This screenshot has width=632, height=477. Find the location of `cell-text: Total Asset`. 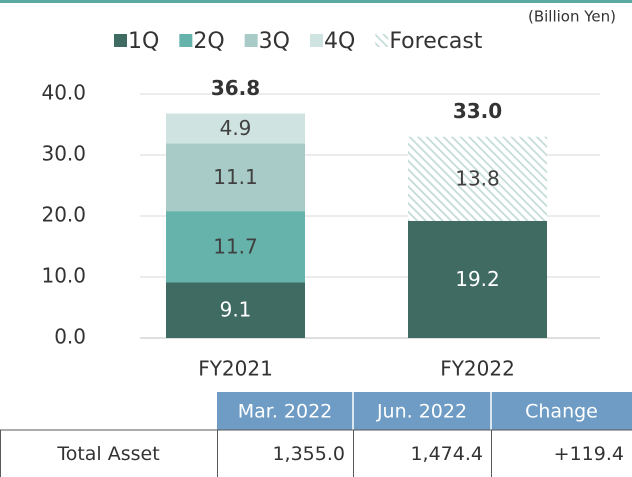

cell-text: Total Asset is located at coordinates (107, 454).